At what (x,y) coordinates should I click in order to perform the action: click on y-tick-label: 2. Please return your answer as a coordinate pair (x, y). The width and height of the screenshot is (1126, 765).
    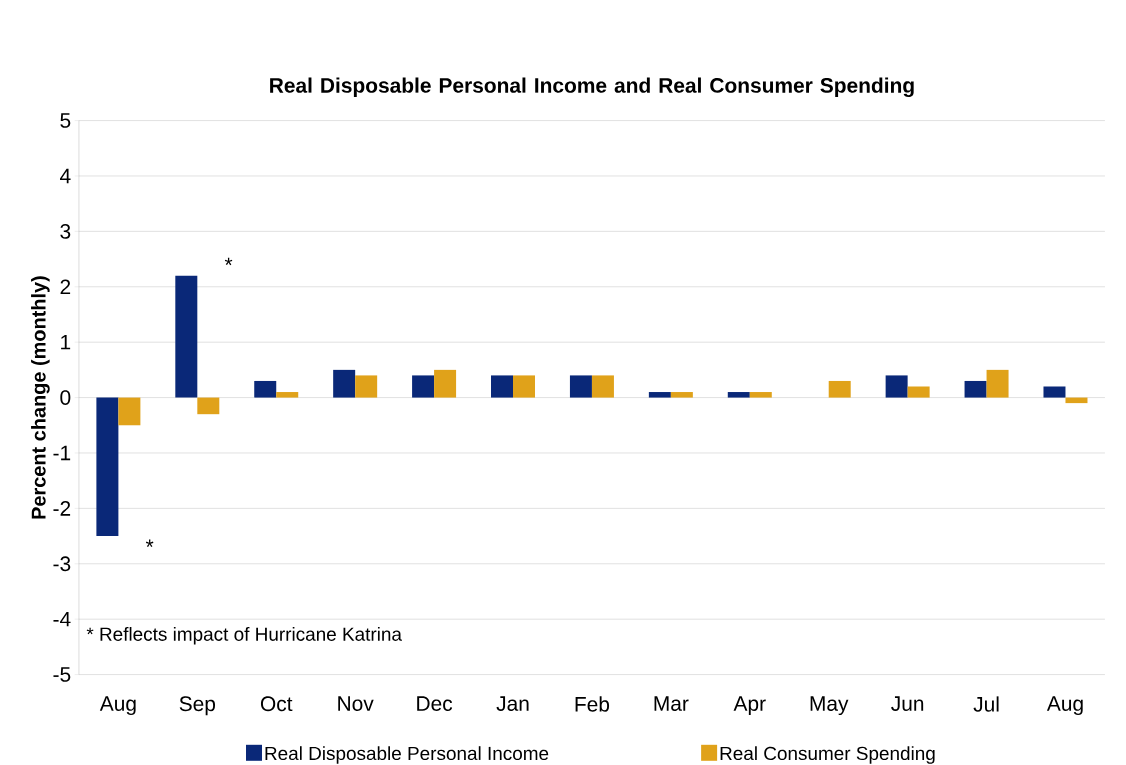
    Looking at the image, I should click on (65, 286).